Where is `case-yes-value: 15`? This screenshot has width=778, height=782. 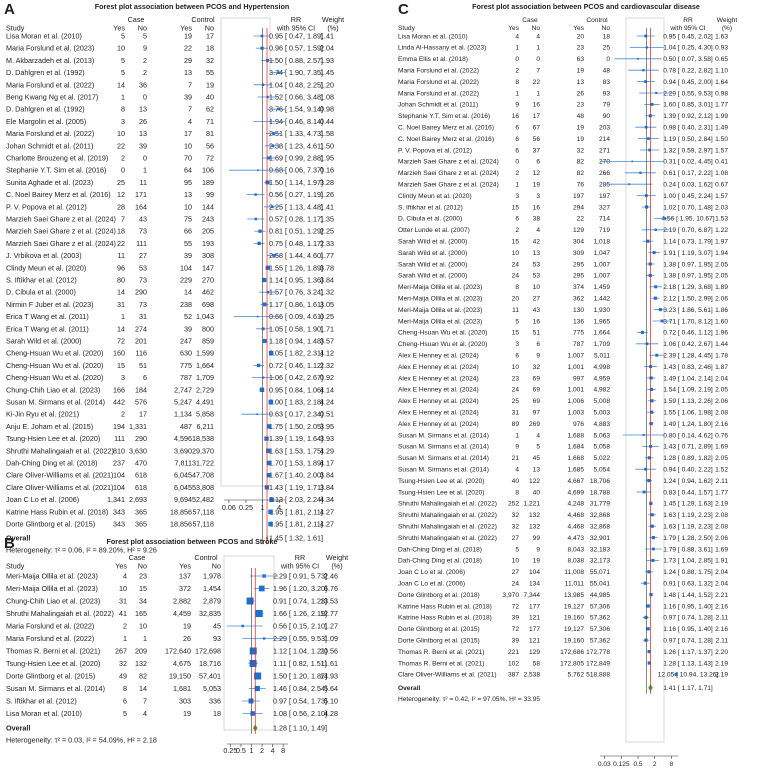
case-yes-value: 15 is located at coordinates (121, 365).